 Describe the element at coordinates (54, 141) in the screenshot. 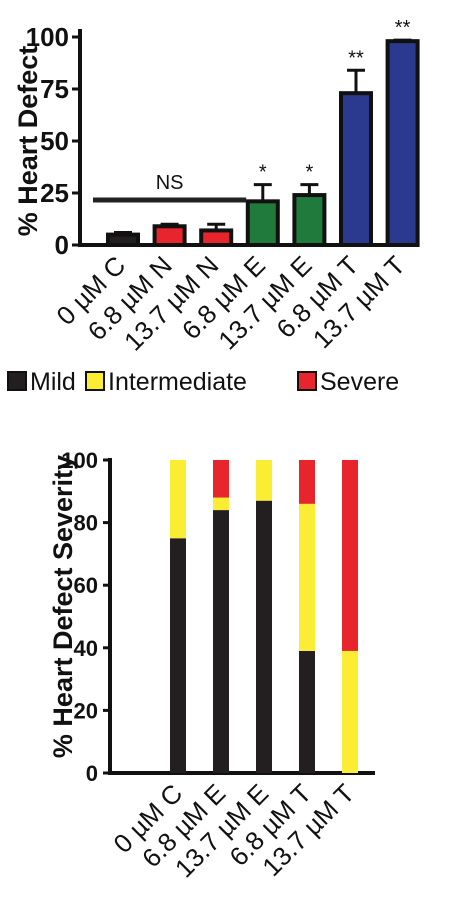

I see `y-tick-label: 50` at that location.